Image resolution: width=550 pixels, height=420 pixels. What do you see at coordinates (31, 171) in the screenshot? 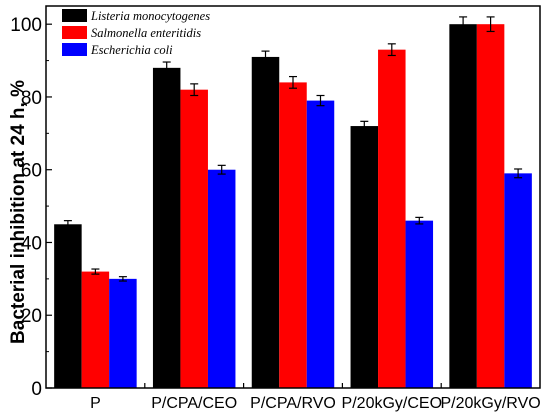
I see `y-tick-label: 60` at bounding box center [31, 171].